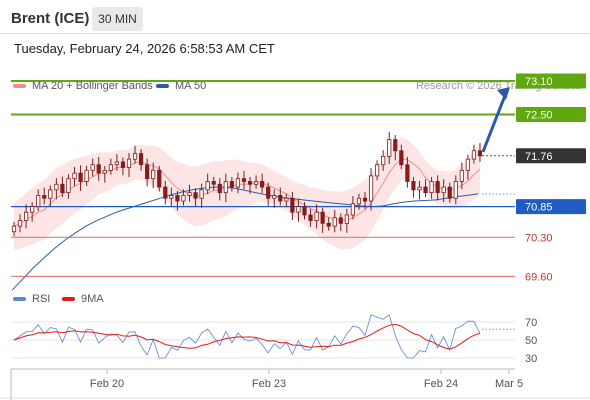 The image size is (590, 400). Describe the element at coordinates (531, 341) in the screenshot. I see `rsi-tick-label: 50` at that location.